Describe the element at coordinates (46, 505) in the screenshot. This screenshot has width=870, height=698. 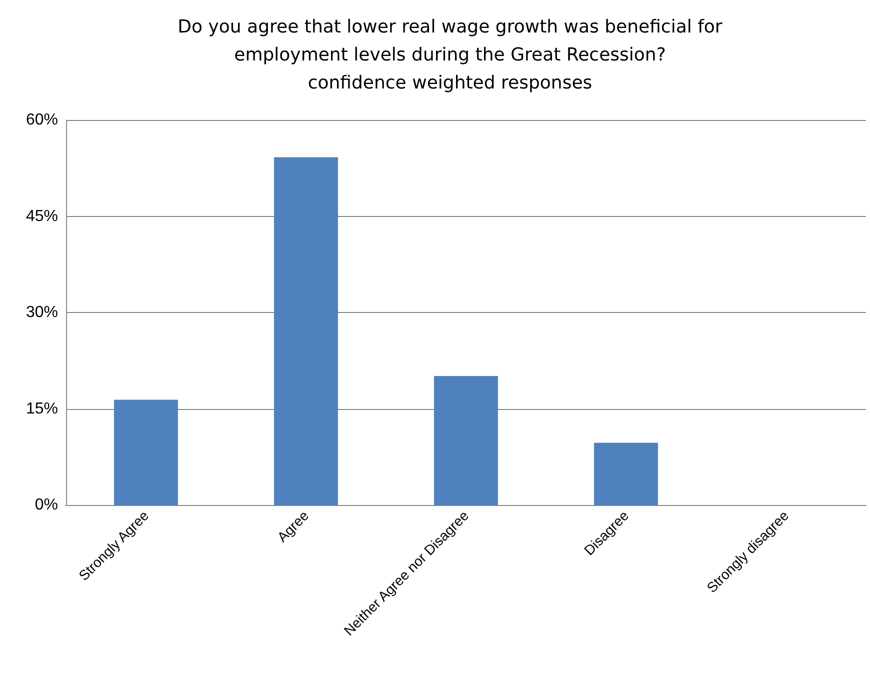
I see `y-tick-label: 0%` at that location.